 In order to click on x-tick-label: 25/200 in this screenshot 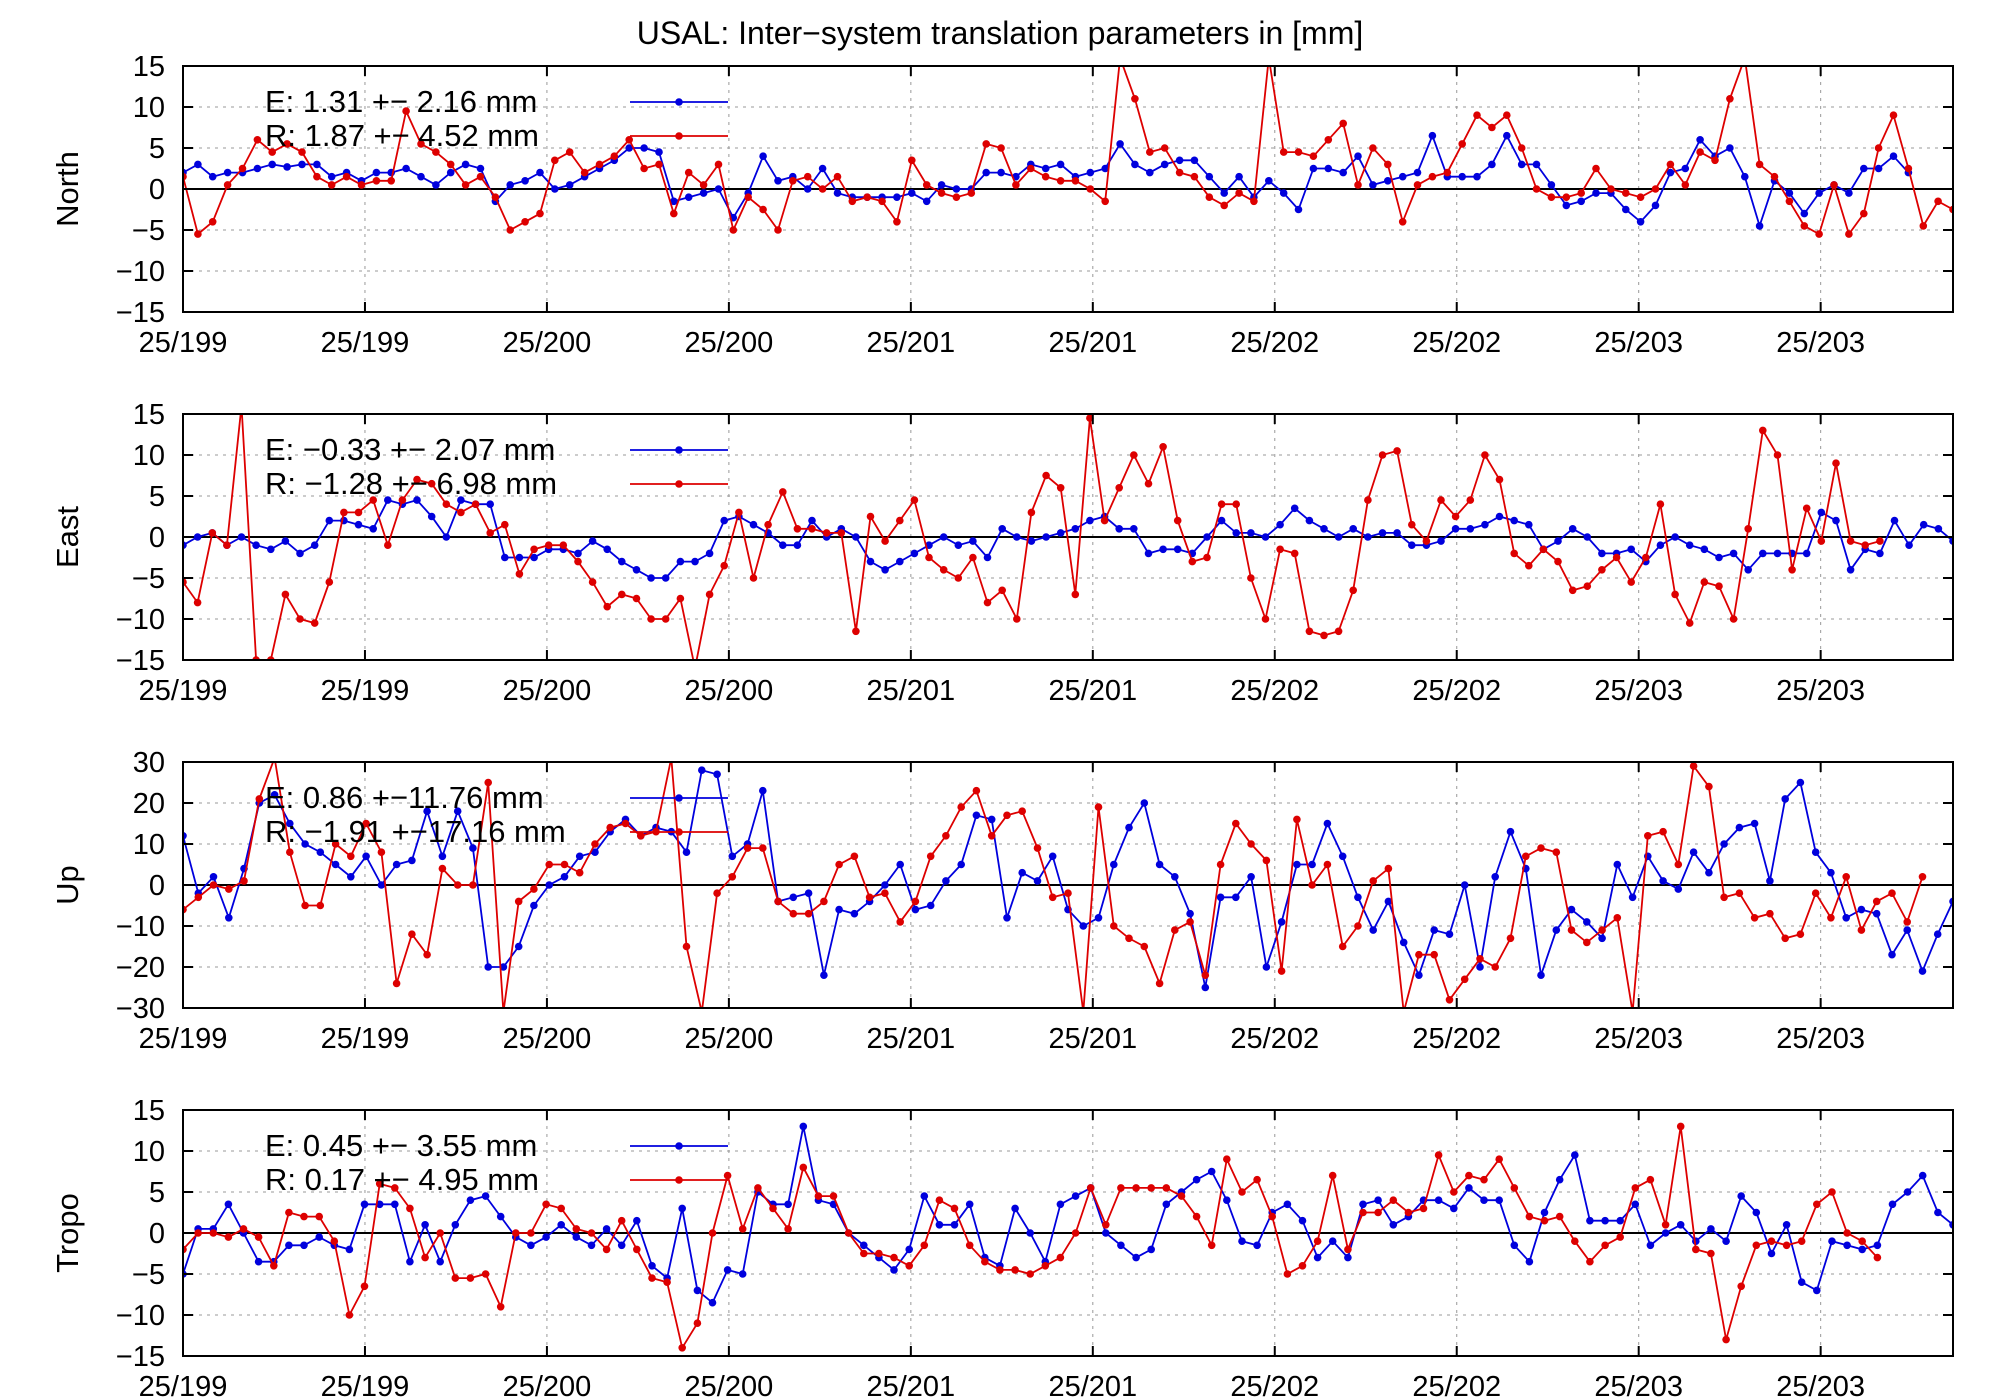, I will do `click(729, 1039)`.